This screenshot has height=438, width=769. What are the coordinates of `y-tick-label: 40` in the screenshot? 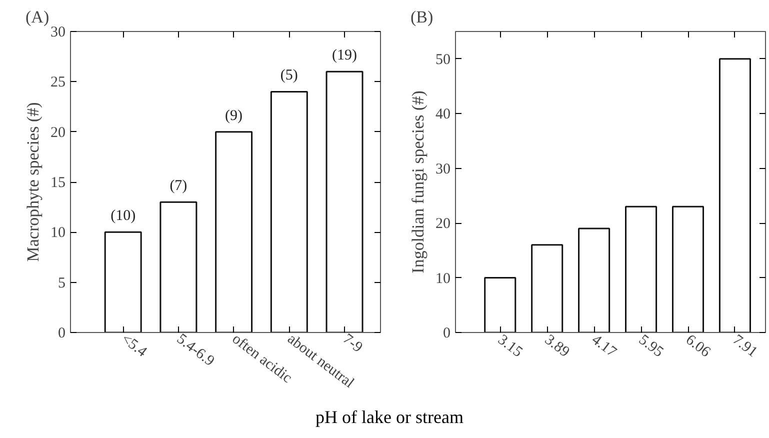 It's located at (443, 114).